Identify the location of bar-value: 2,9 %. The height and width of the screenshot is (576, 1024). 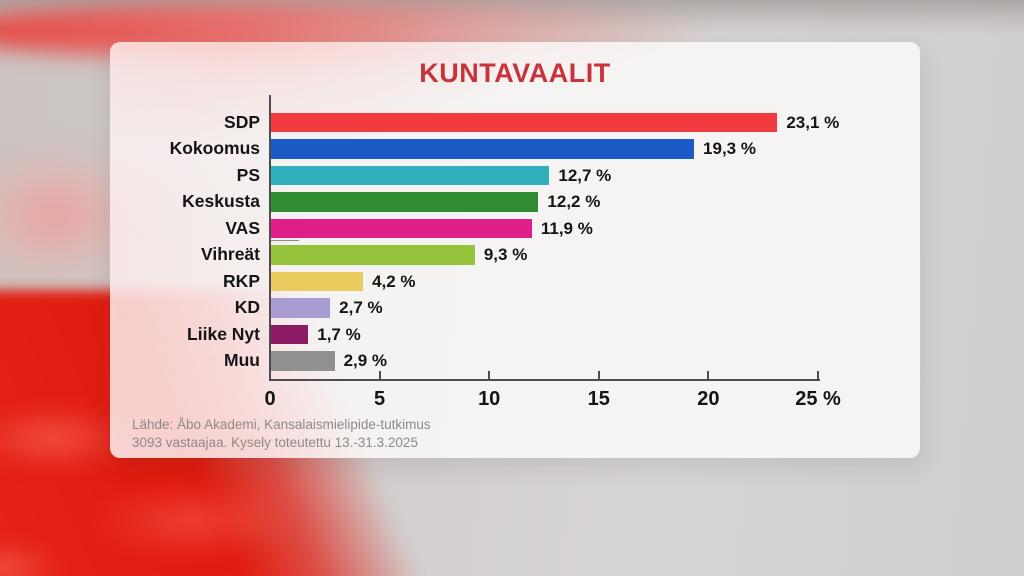
(365, 361).